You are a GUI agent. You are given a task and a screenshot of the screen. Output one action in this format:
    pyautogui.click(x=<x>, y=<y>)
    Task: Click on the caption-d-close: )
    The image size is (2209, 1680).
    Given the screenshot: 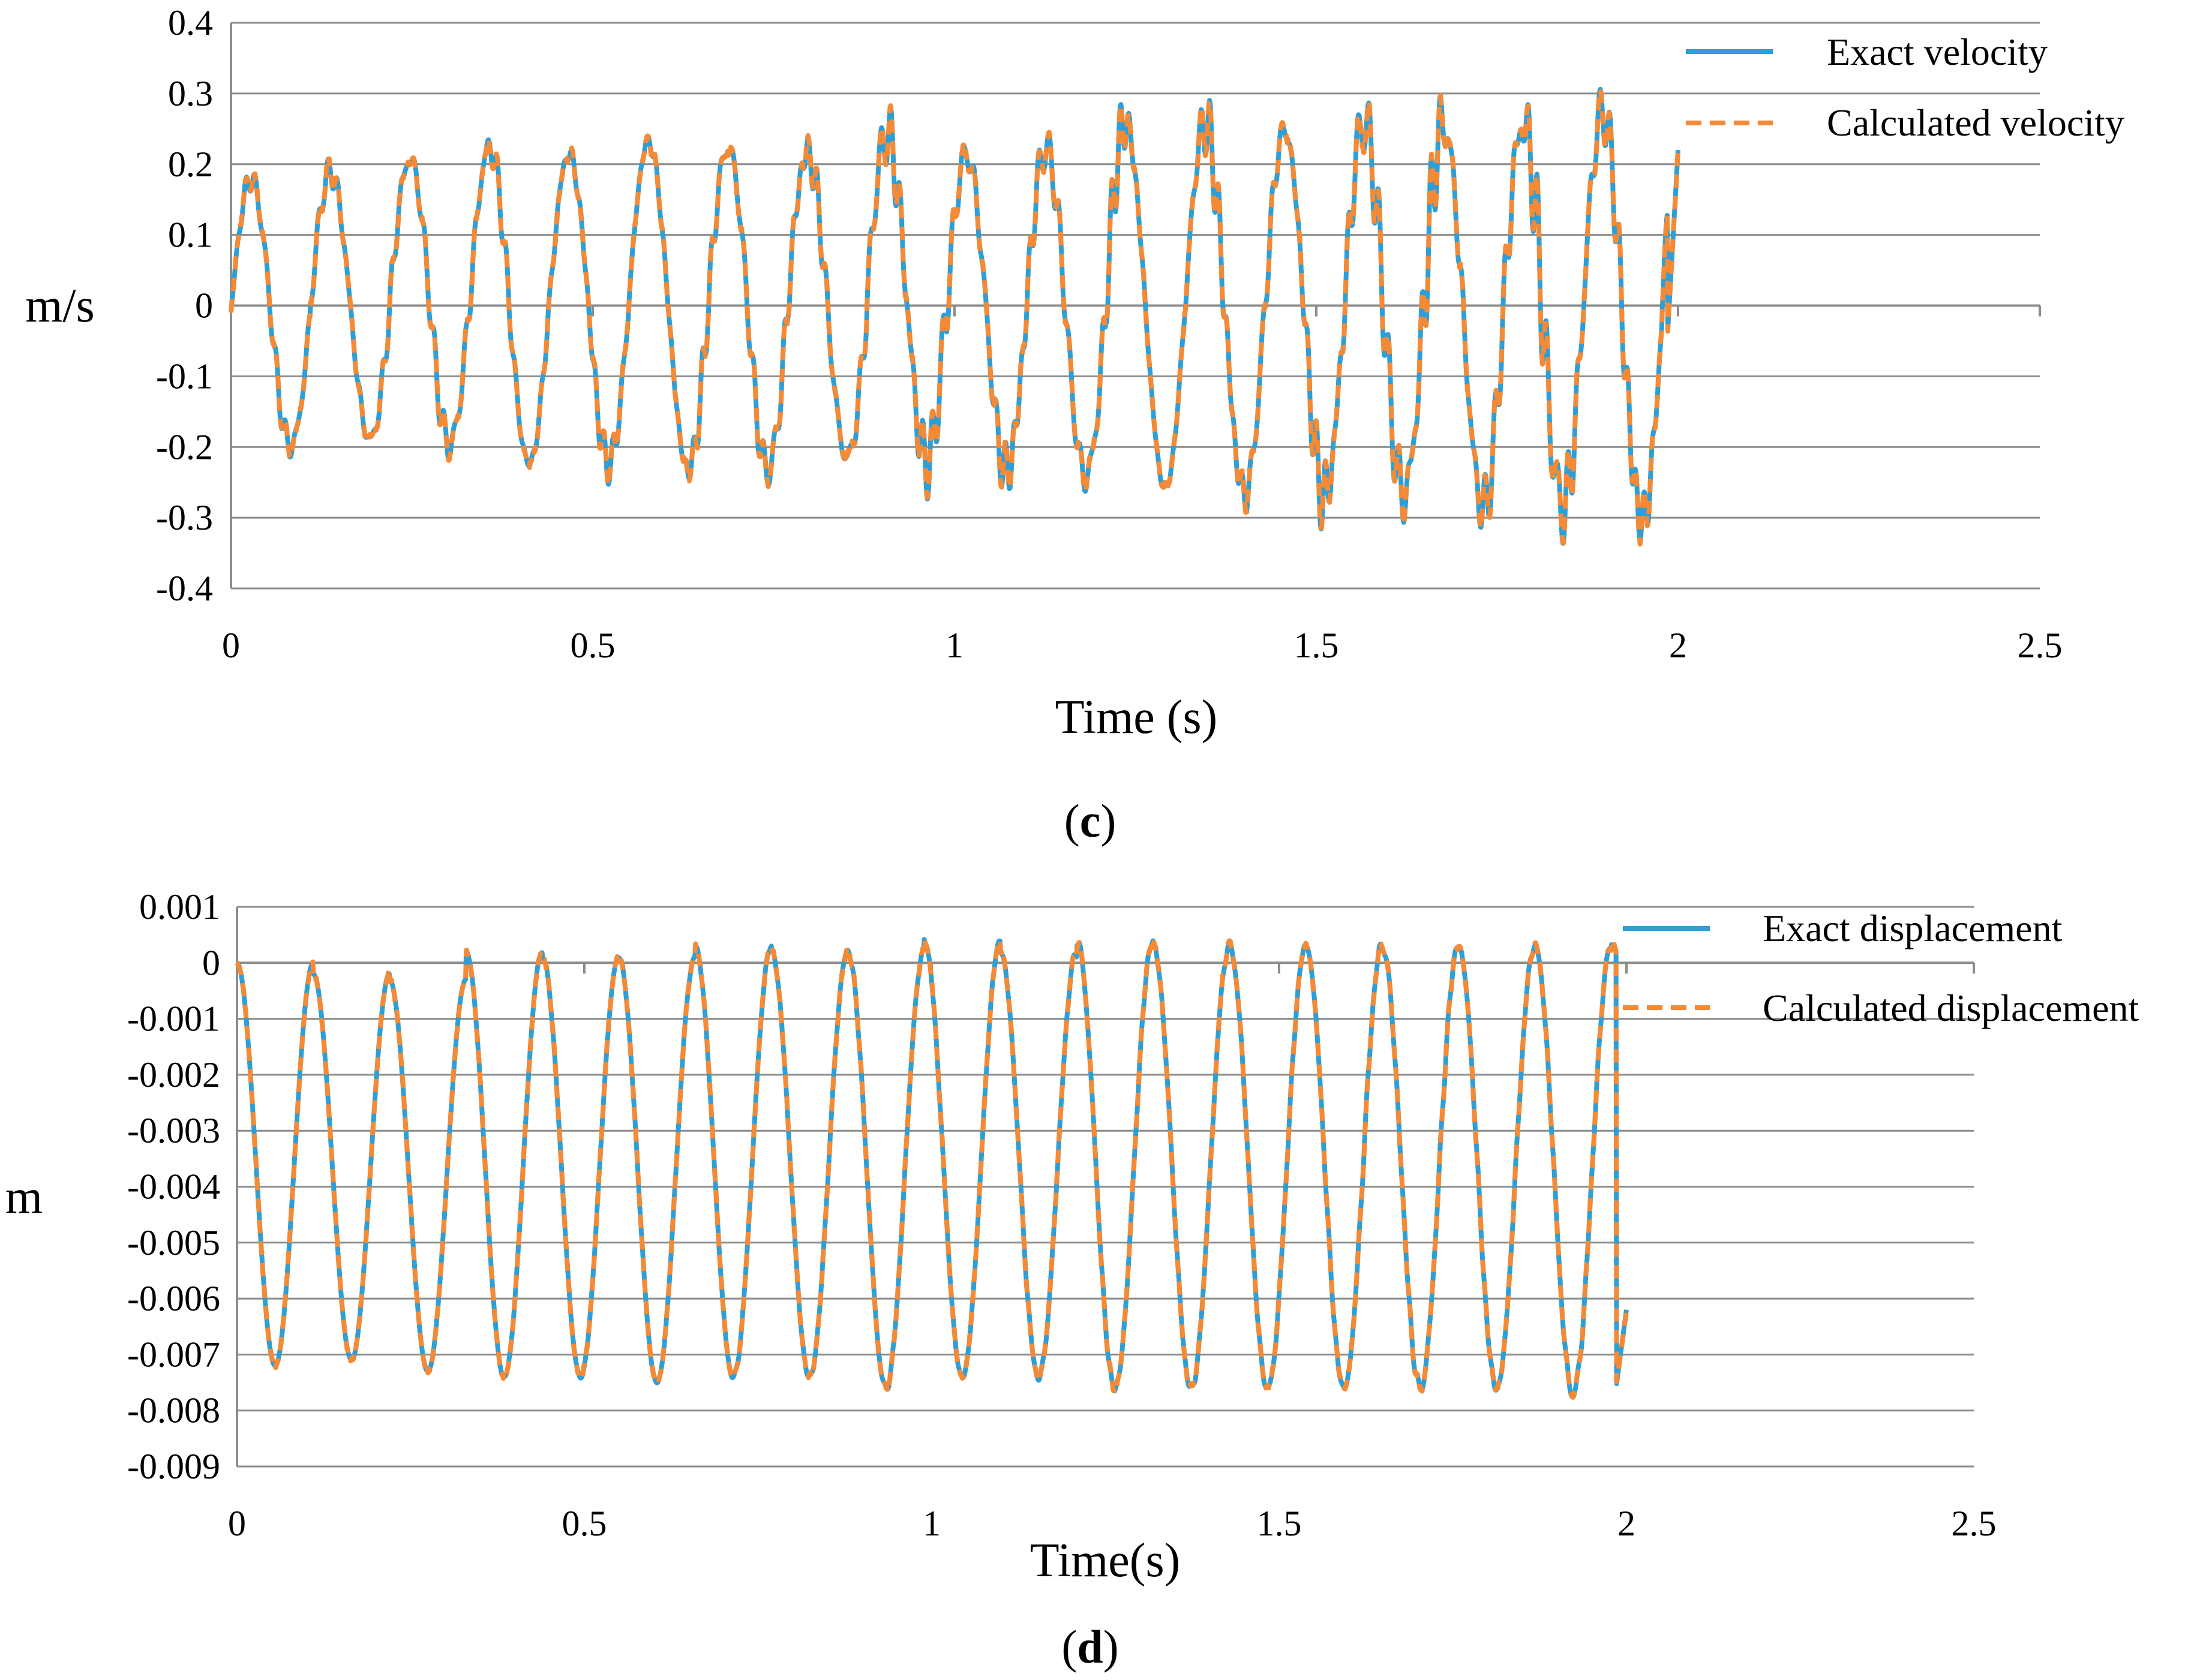 What is the action you would take?
    pyautogui.click(x=1111, y=1647)
    